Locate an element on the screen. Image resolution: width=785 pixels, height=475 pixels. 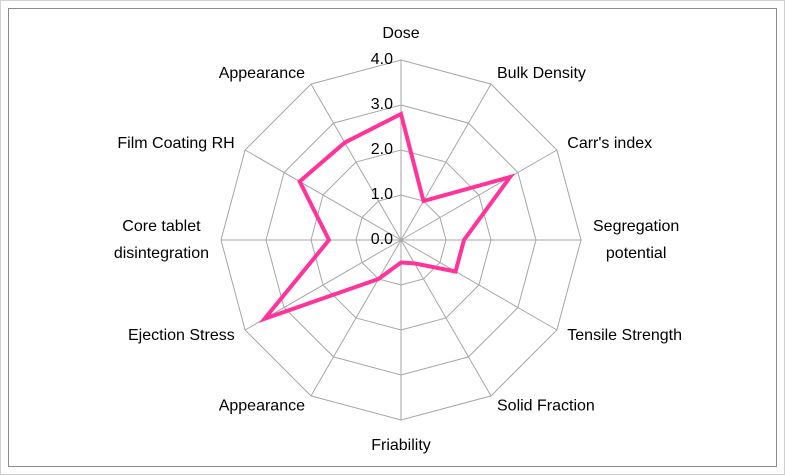
tick-label: 3.0 is located at coordinates (382, 104).